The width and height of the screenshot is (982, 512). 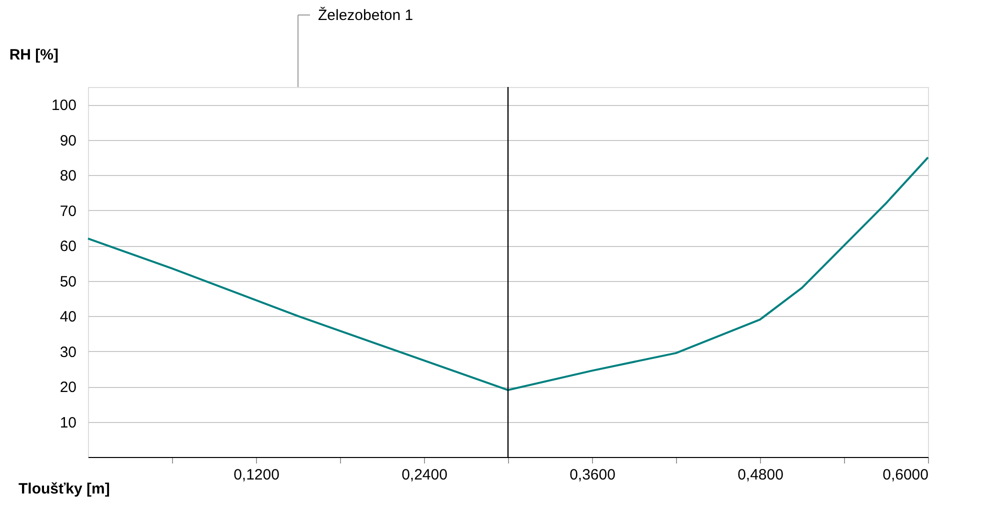 I want to click on x-axis-title: Tloušťky [m], so click(x=64, y=489).